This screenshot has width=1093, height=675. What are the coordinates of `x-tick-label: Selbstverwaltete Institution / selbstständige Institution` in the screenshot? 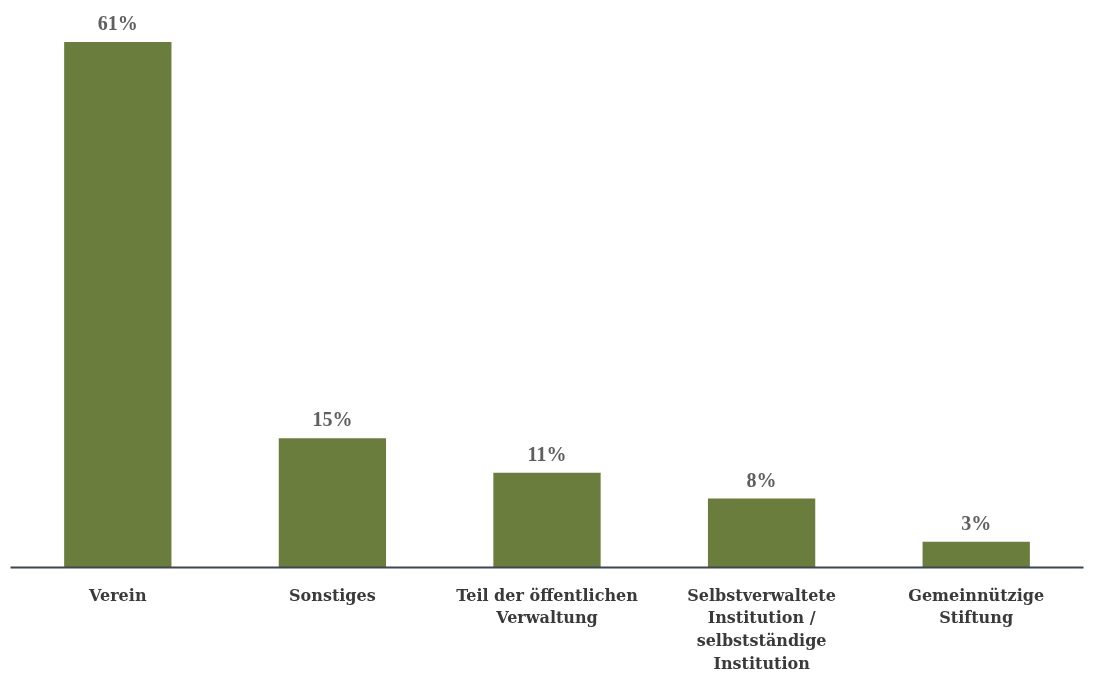 It's located at (761, 629).